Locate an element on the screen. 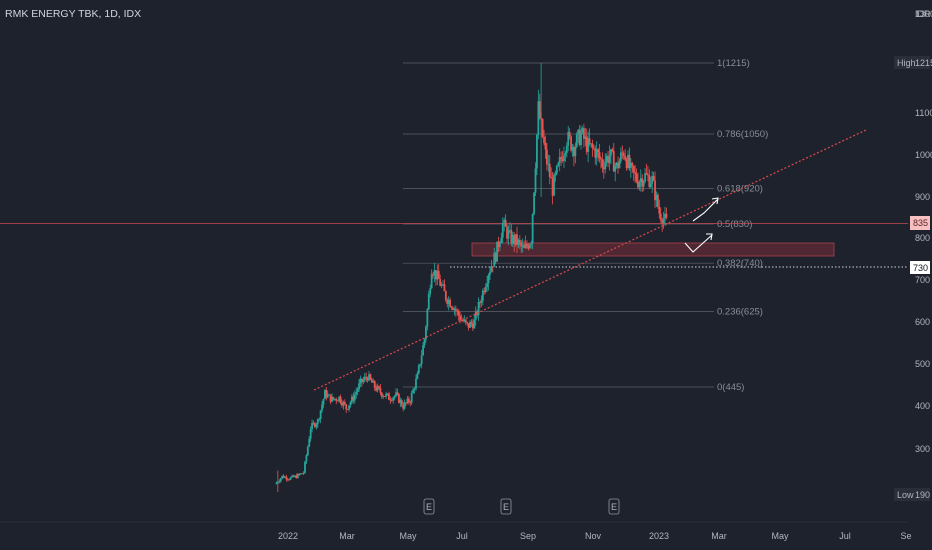 This screenshot has width=932, height=550. earnings-marker is located at coordinates (429, 506).